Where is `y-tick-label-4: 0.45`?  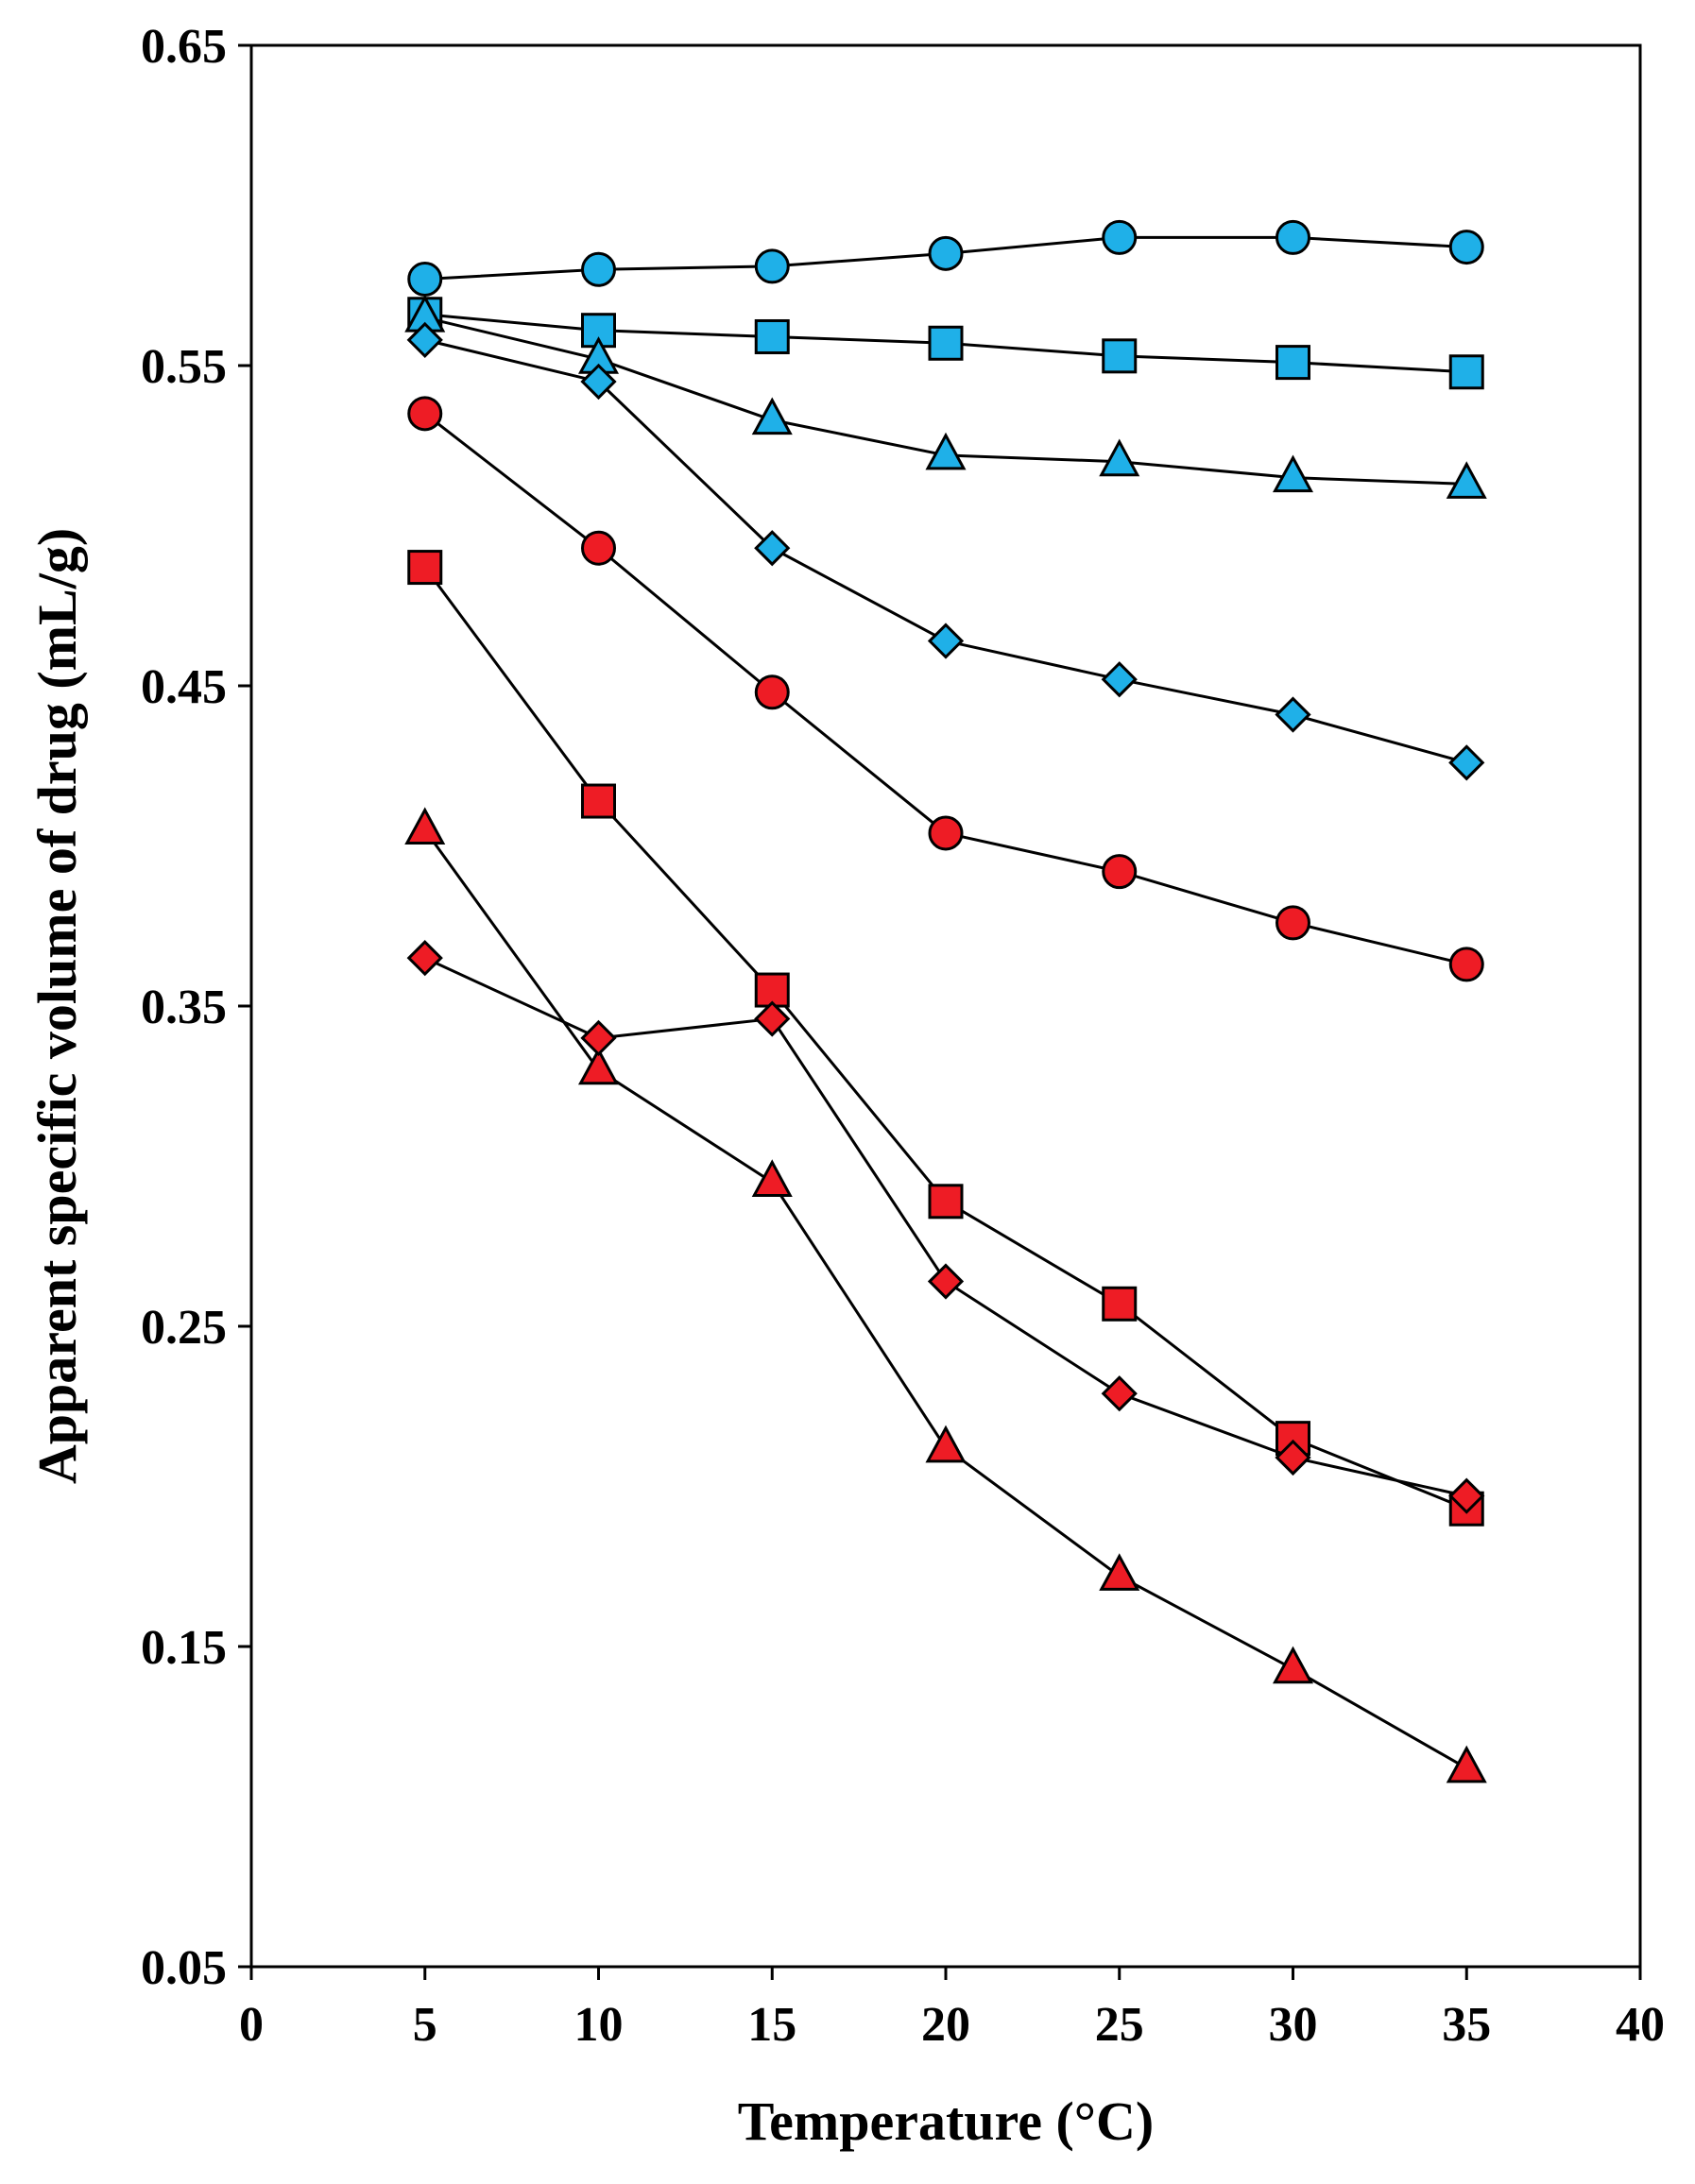 y-tick-label-4: 0.45 is located at coordinates (184, 687).